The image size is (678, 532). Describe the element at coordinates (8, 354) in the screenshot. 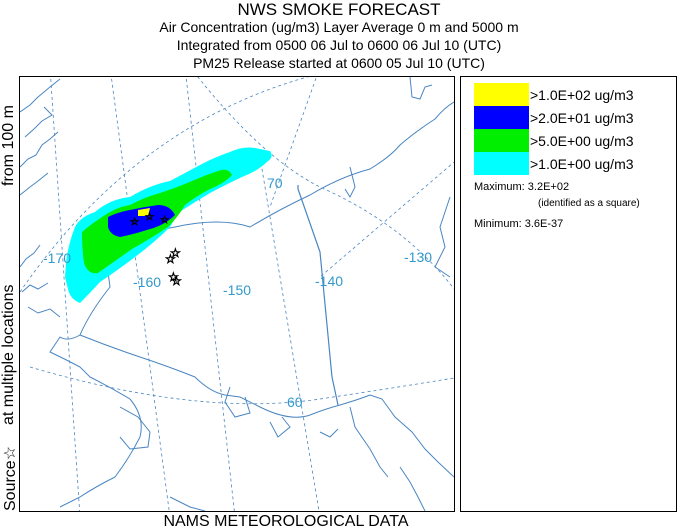

I see `side-label-locations: at multiple locations` at that location.